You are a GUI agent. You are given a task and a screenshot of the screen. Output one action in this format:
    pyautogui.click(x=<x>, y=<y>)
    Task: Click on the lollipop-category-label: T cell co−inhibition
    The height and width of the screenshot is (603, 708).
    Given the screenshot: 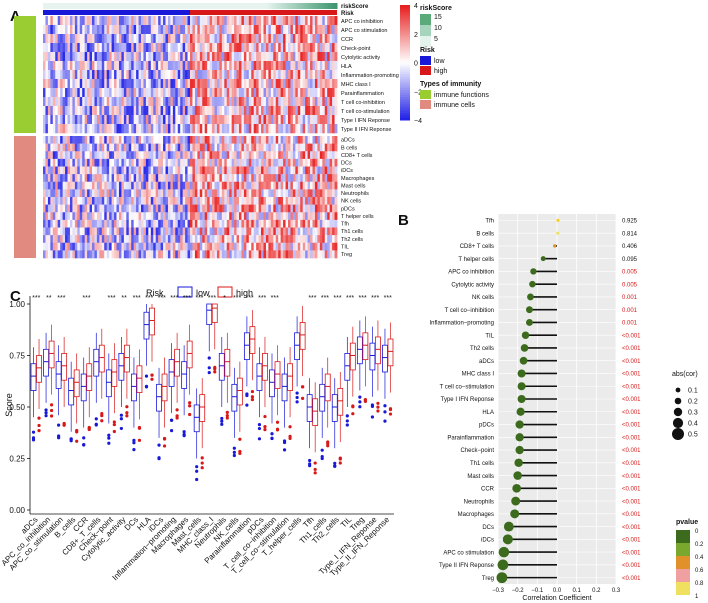 What is the action you would take?
    pyautogui.click(x=469, y=311)
    